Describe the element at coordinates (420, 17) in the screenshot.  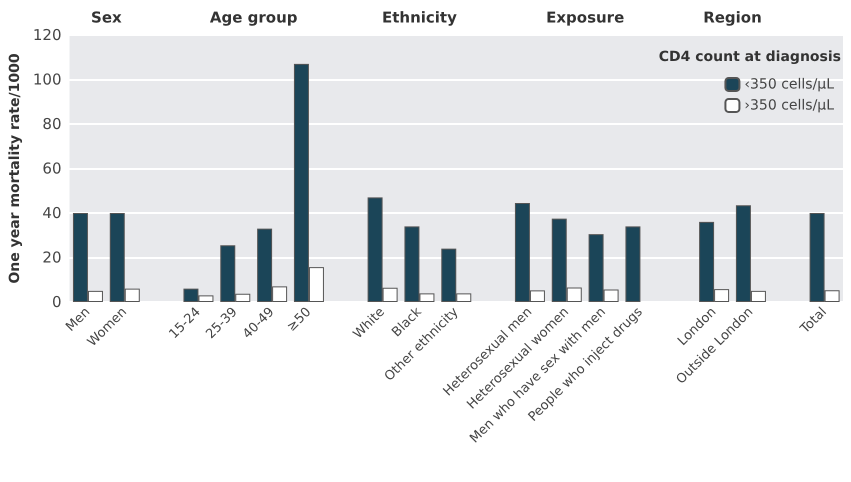
I see `text: Ethnicity` at that location.